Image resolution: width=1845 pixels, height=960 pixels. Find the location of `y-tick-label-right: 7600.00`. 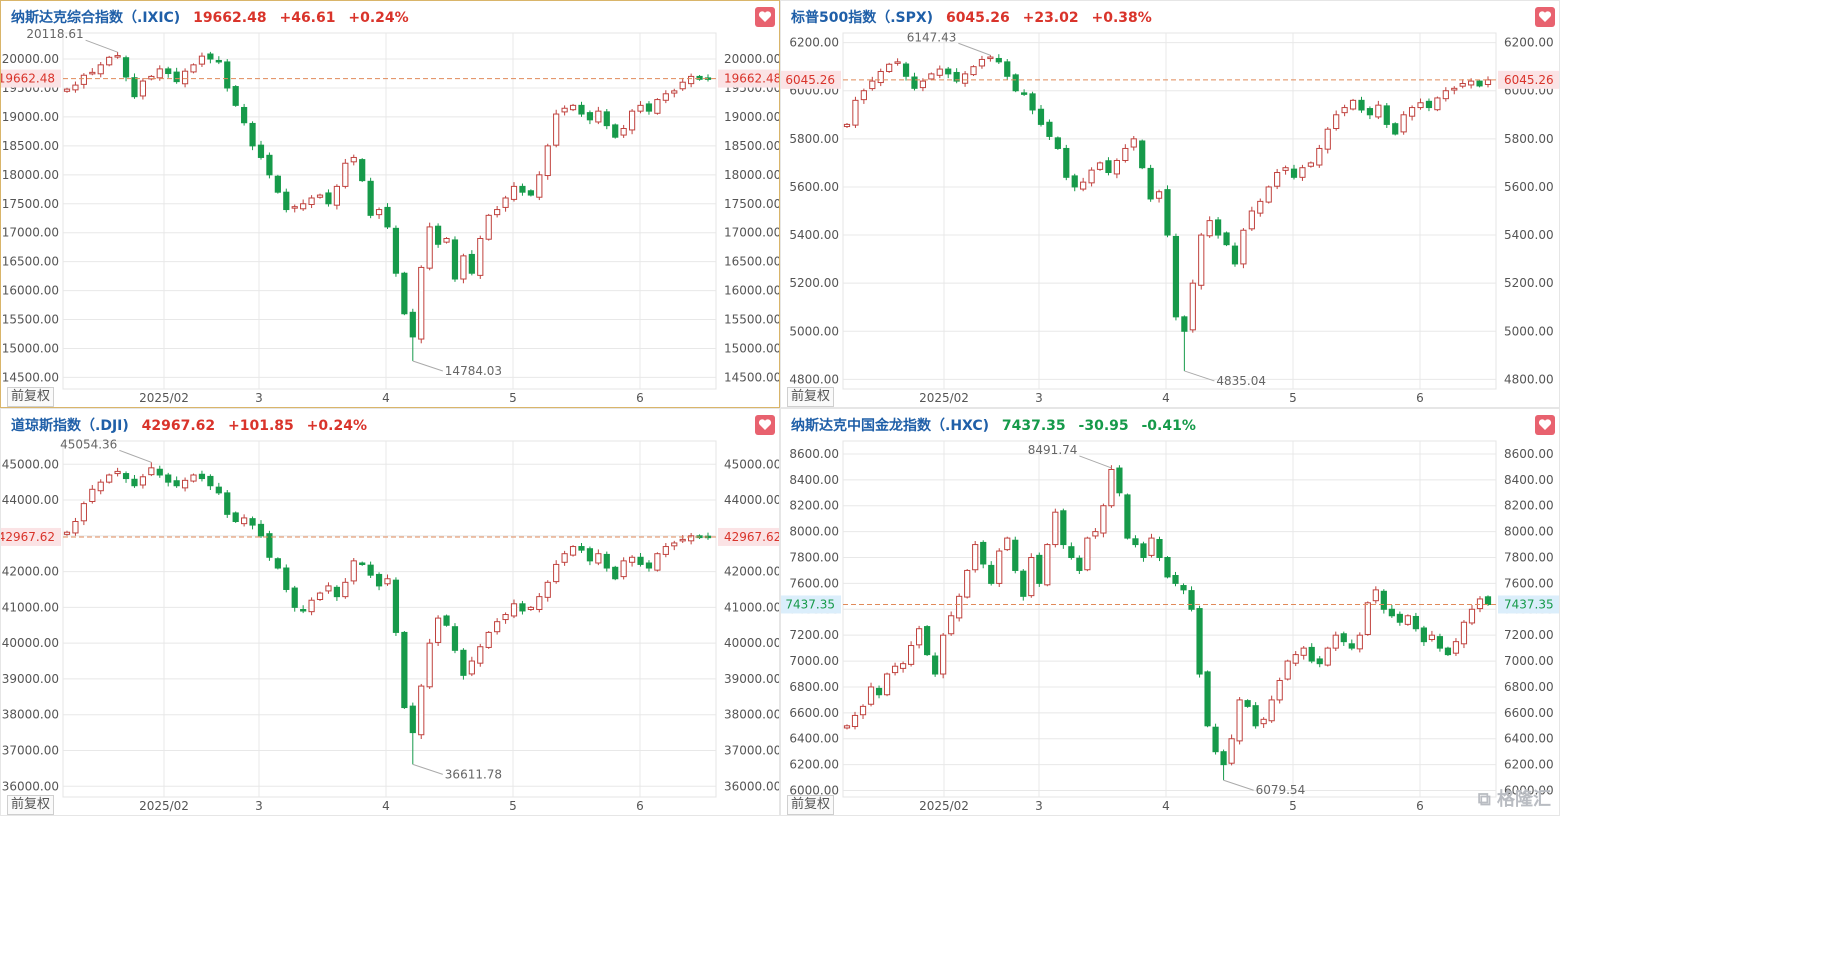

y-tick-label-right: 7600.00 is located at coordinates (1529, 583).